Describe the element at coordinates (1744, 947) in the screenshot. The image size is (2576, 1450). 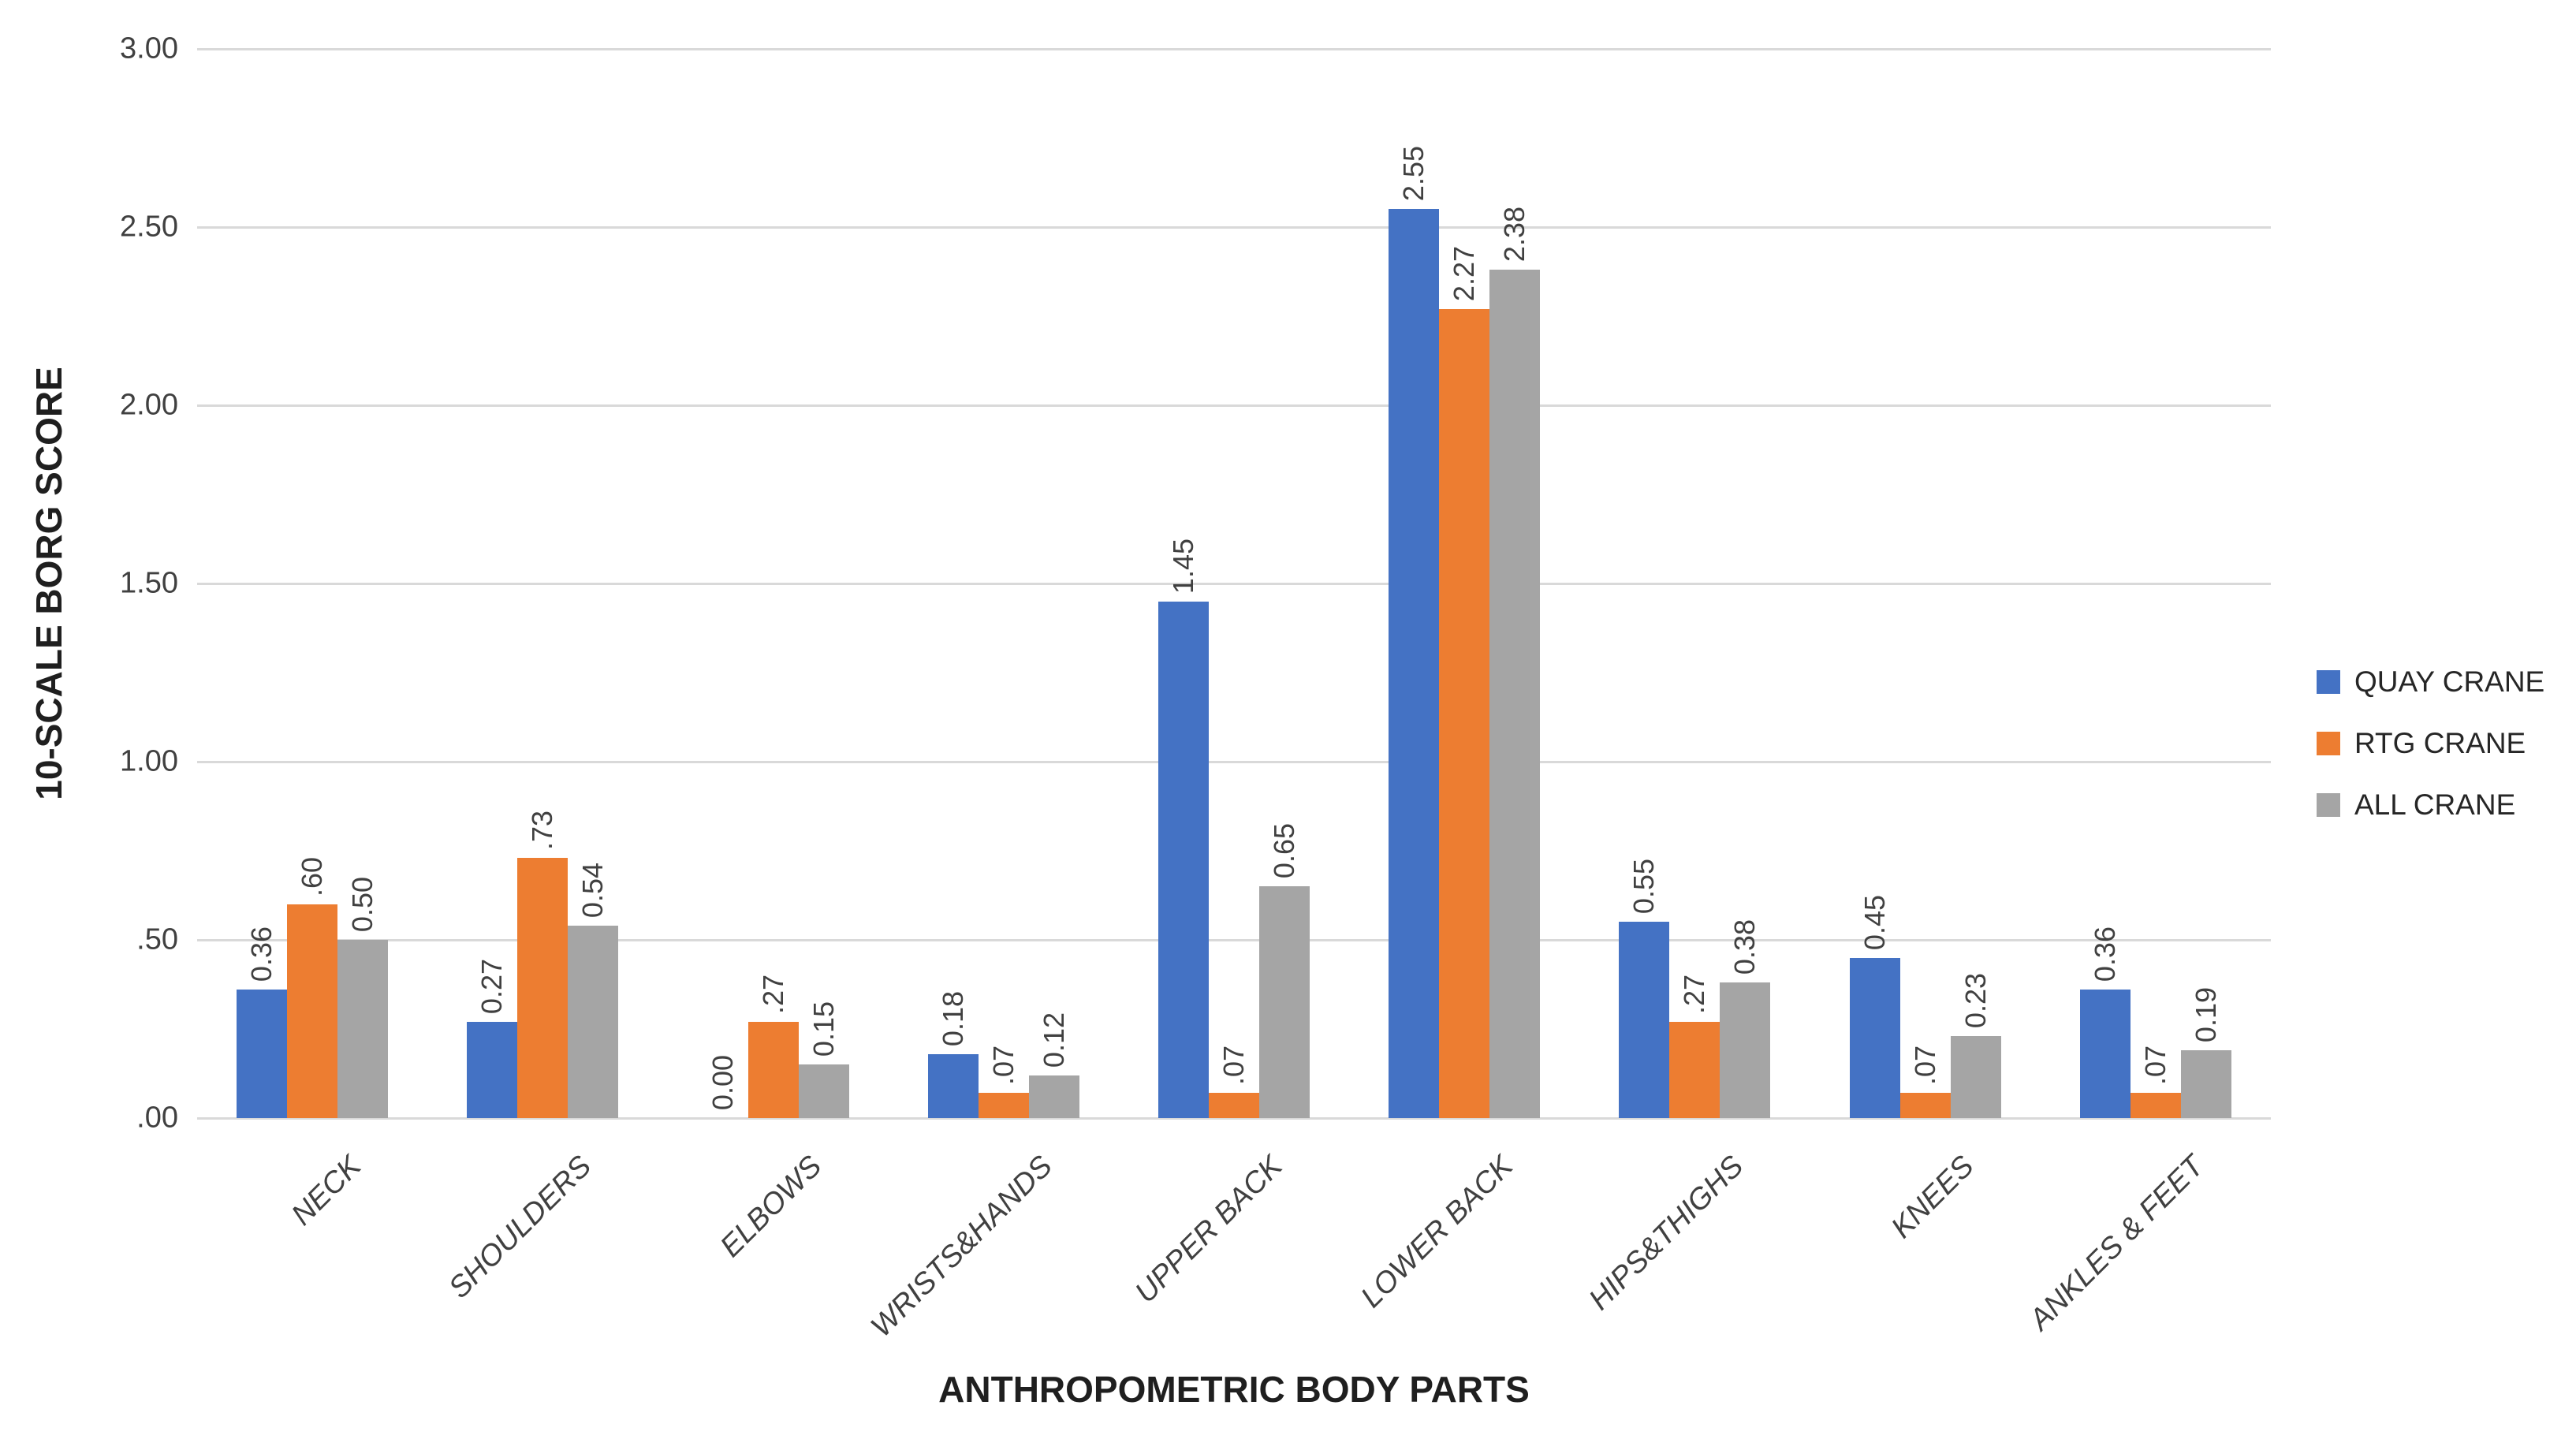
I see `bar-value-label: 0.38` at that location.